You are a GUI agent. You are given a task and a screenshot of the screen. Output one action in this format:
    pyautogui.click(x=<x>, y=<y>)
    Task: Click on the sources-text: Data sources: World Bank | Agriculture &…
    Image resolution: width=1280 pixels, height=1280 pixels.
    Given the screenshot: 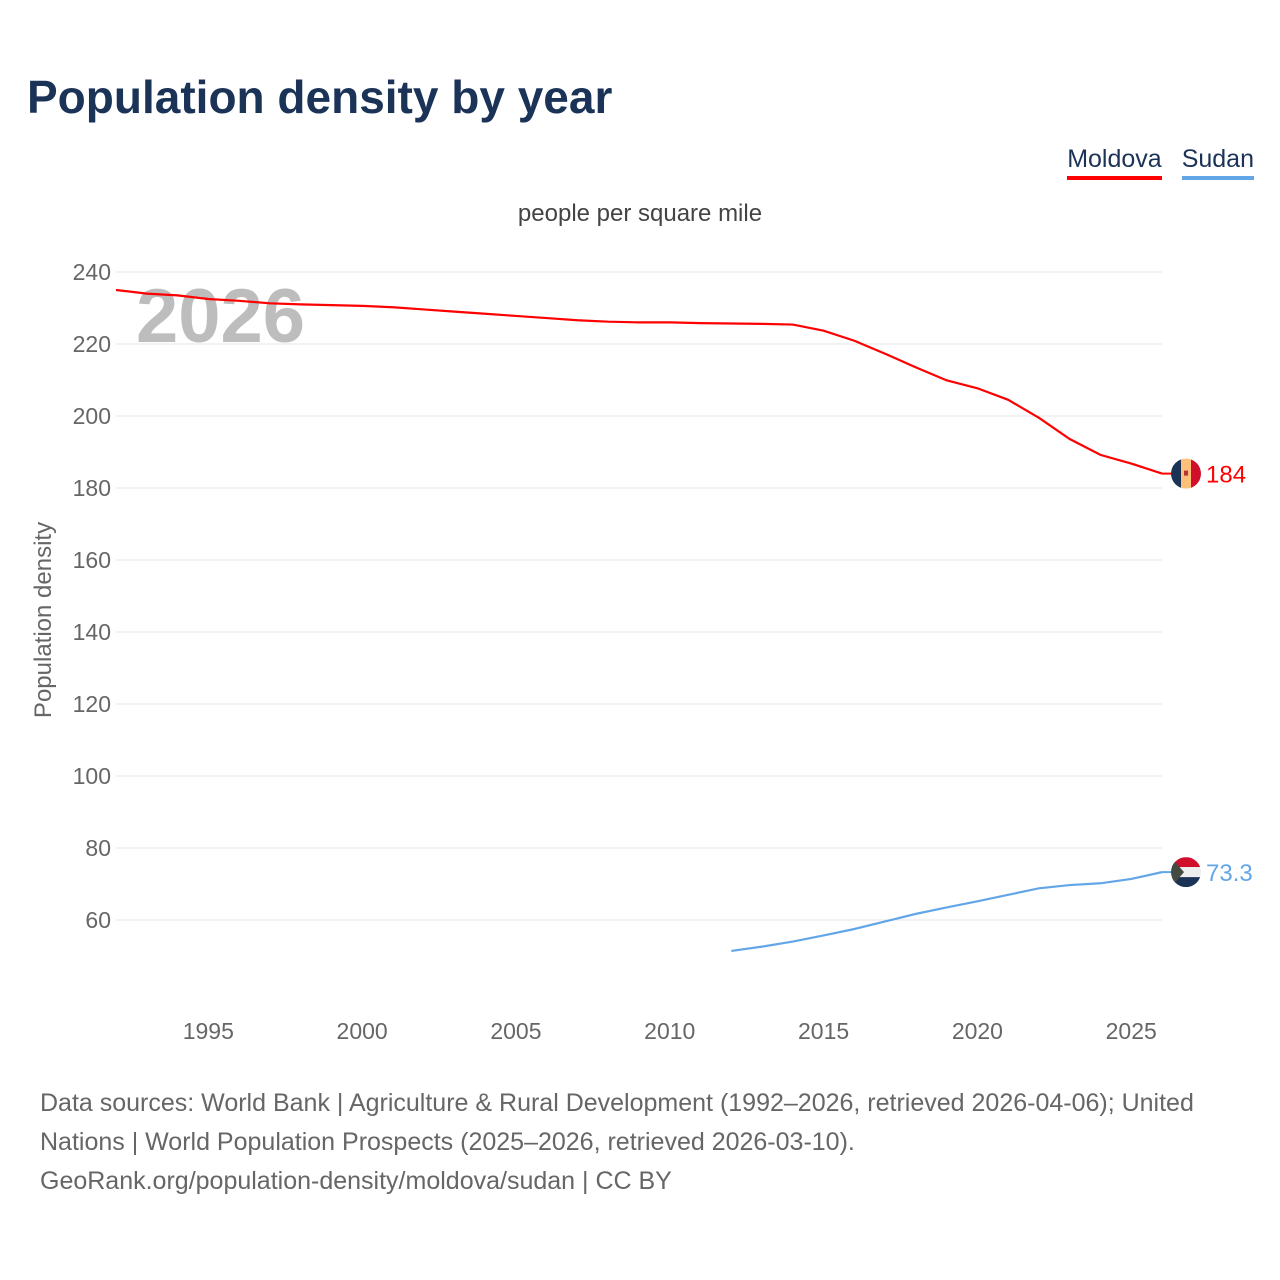 What is the action you would take?
    pyautogui.click(x=617, y=1122)
    